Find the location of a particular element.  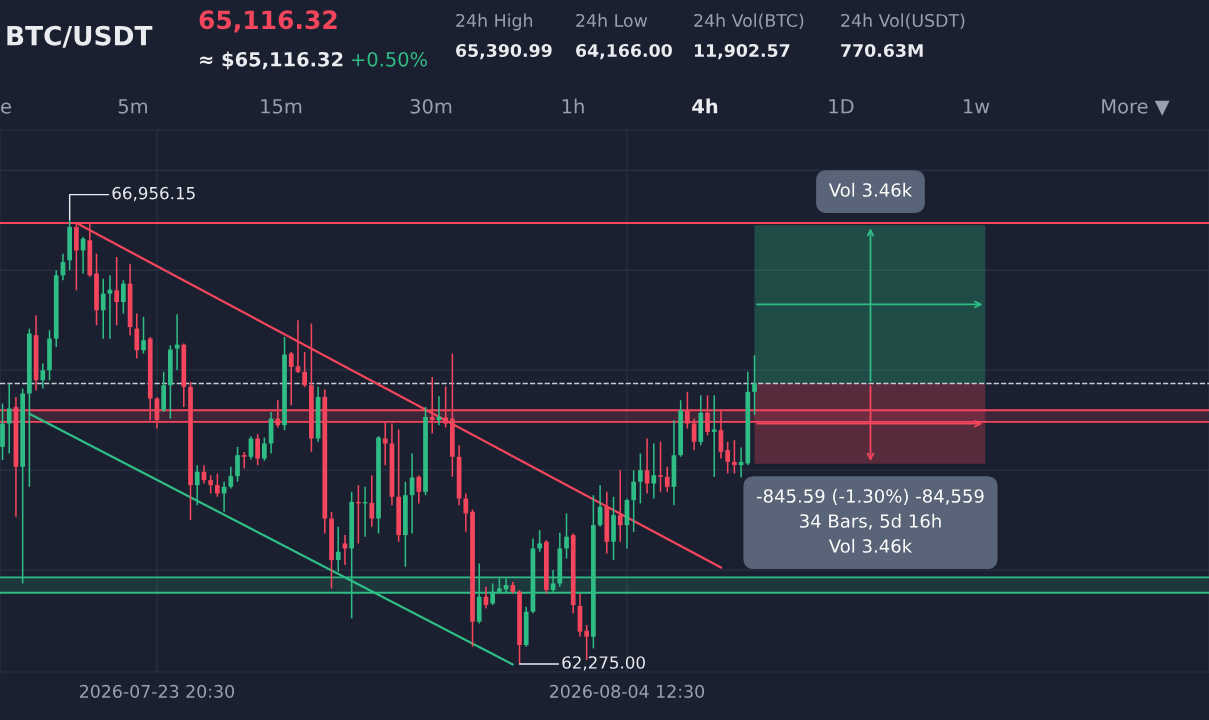

text: 30m is located at coordinates (431, 106).